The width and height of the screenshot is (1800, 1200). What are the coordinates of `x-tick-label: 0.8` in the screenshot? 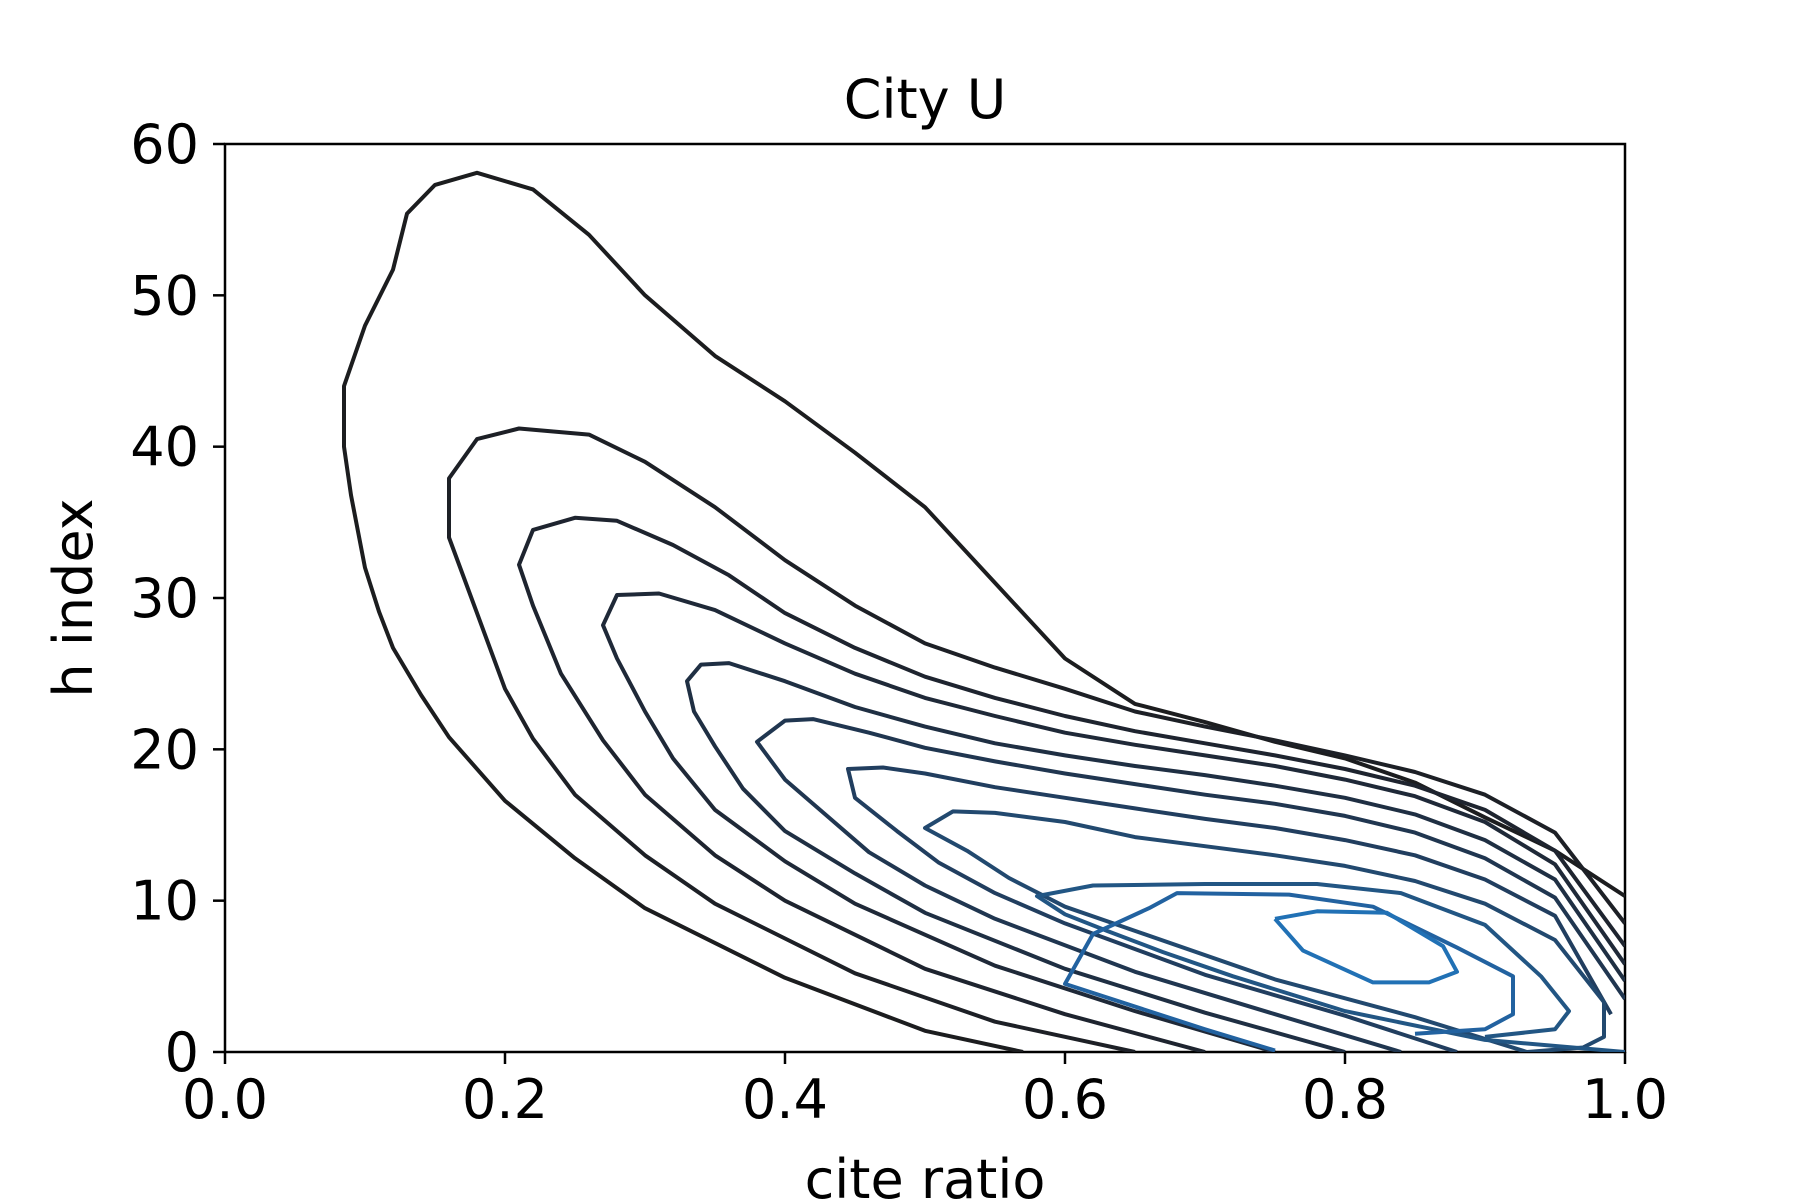 It's located at (1345, 1099).